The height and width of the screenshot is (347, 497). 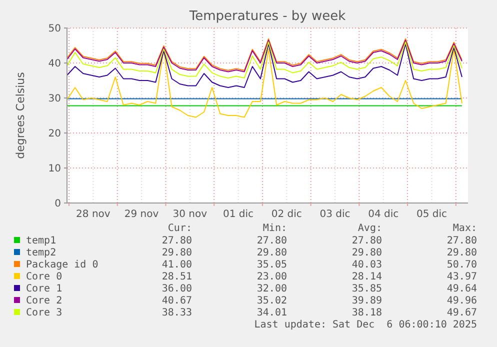 What do you see at coordinates (370, 228) in the screenshot?
I see `text: Avg:` at bounding box center [370, 228].